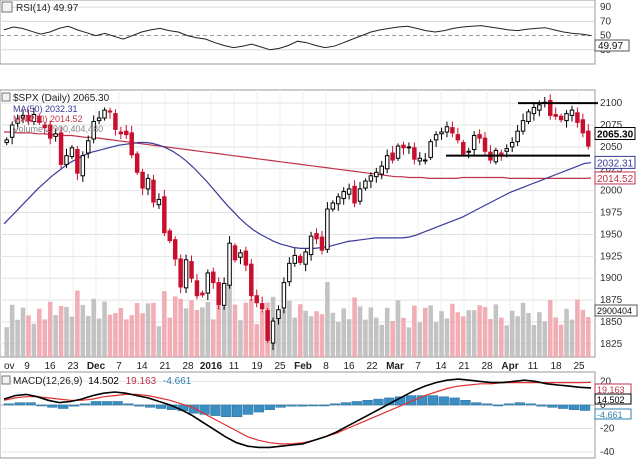  Describe the element at coordinates (61, 98) in the screenshot. I see `price-title: $SPX (Daily) 2065.30` at that location.